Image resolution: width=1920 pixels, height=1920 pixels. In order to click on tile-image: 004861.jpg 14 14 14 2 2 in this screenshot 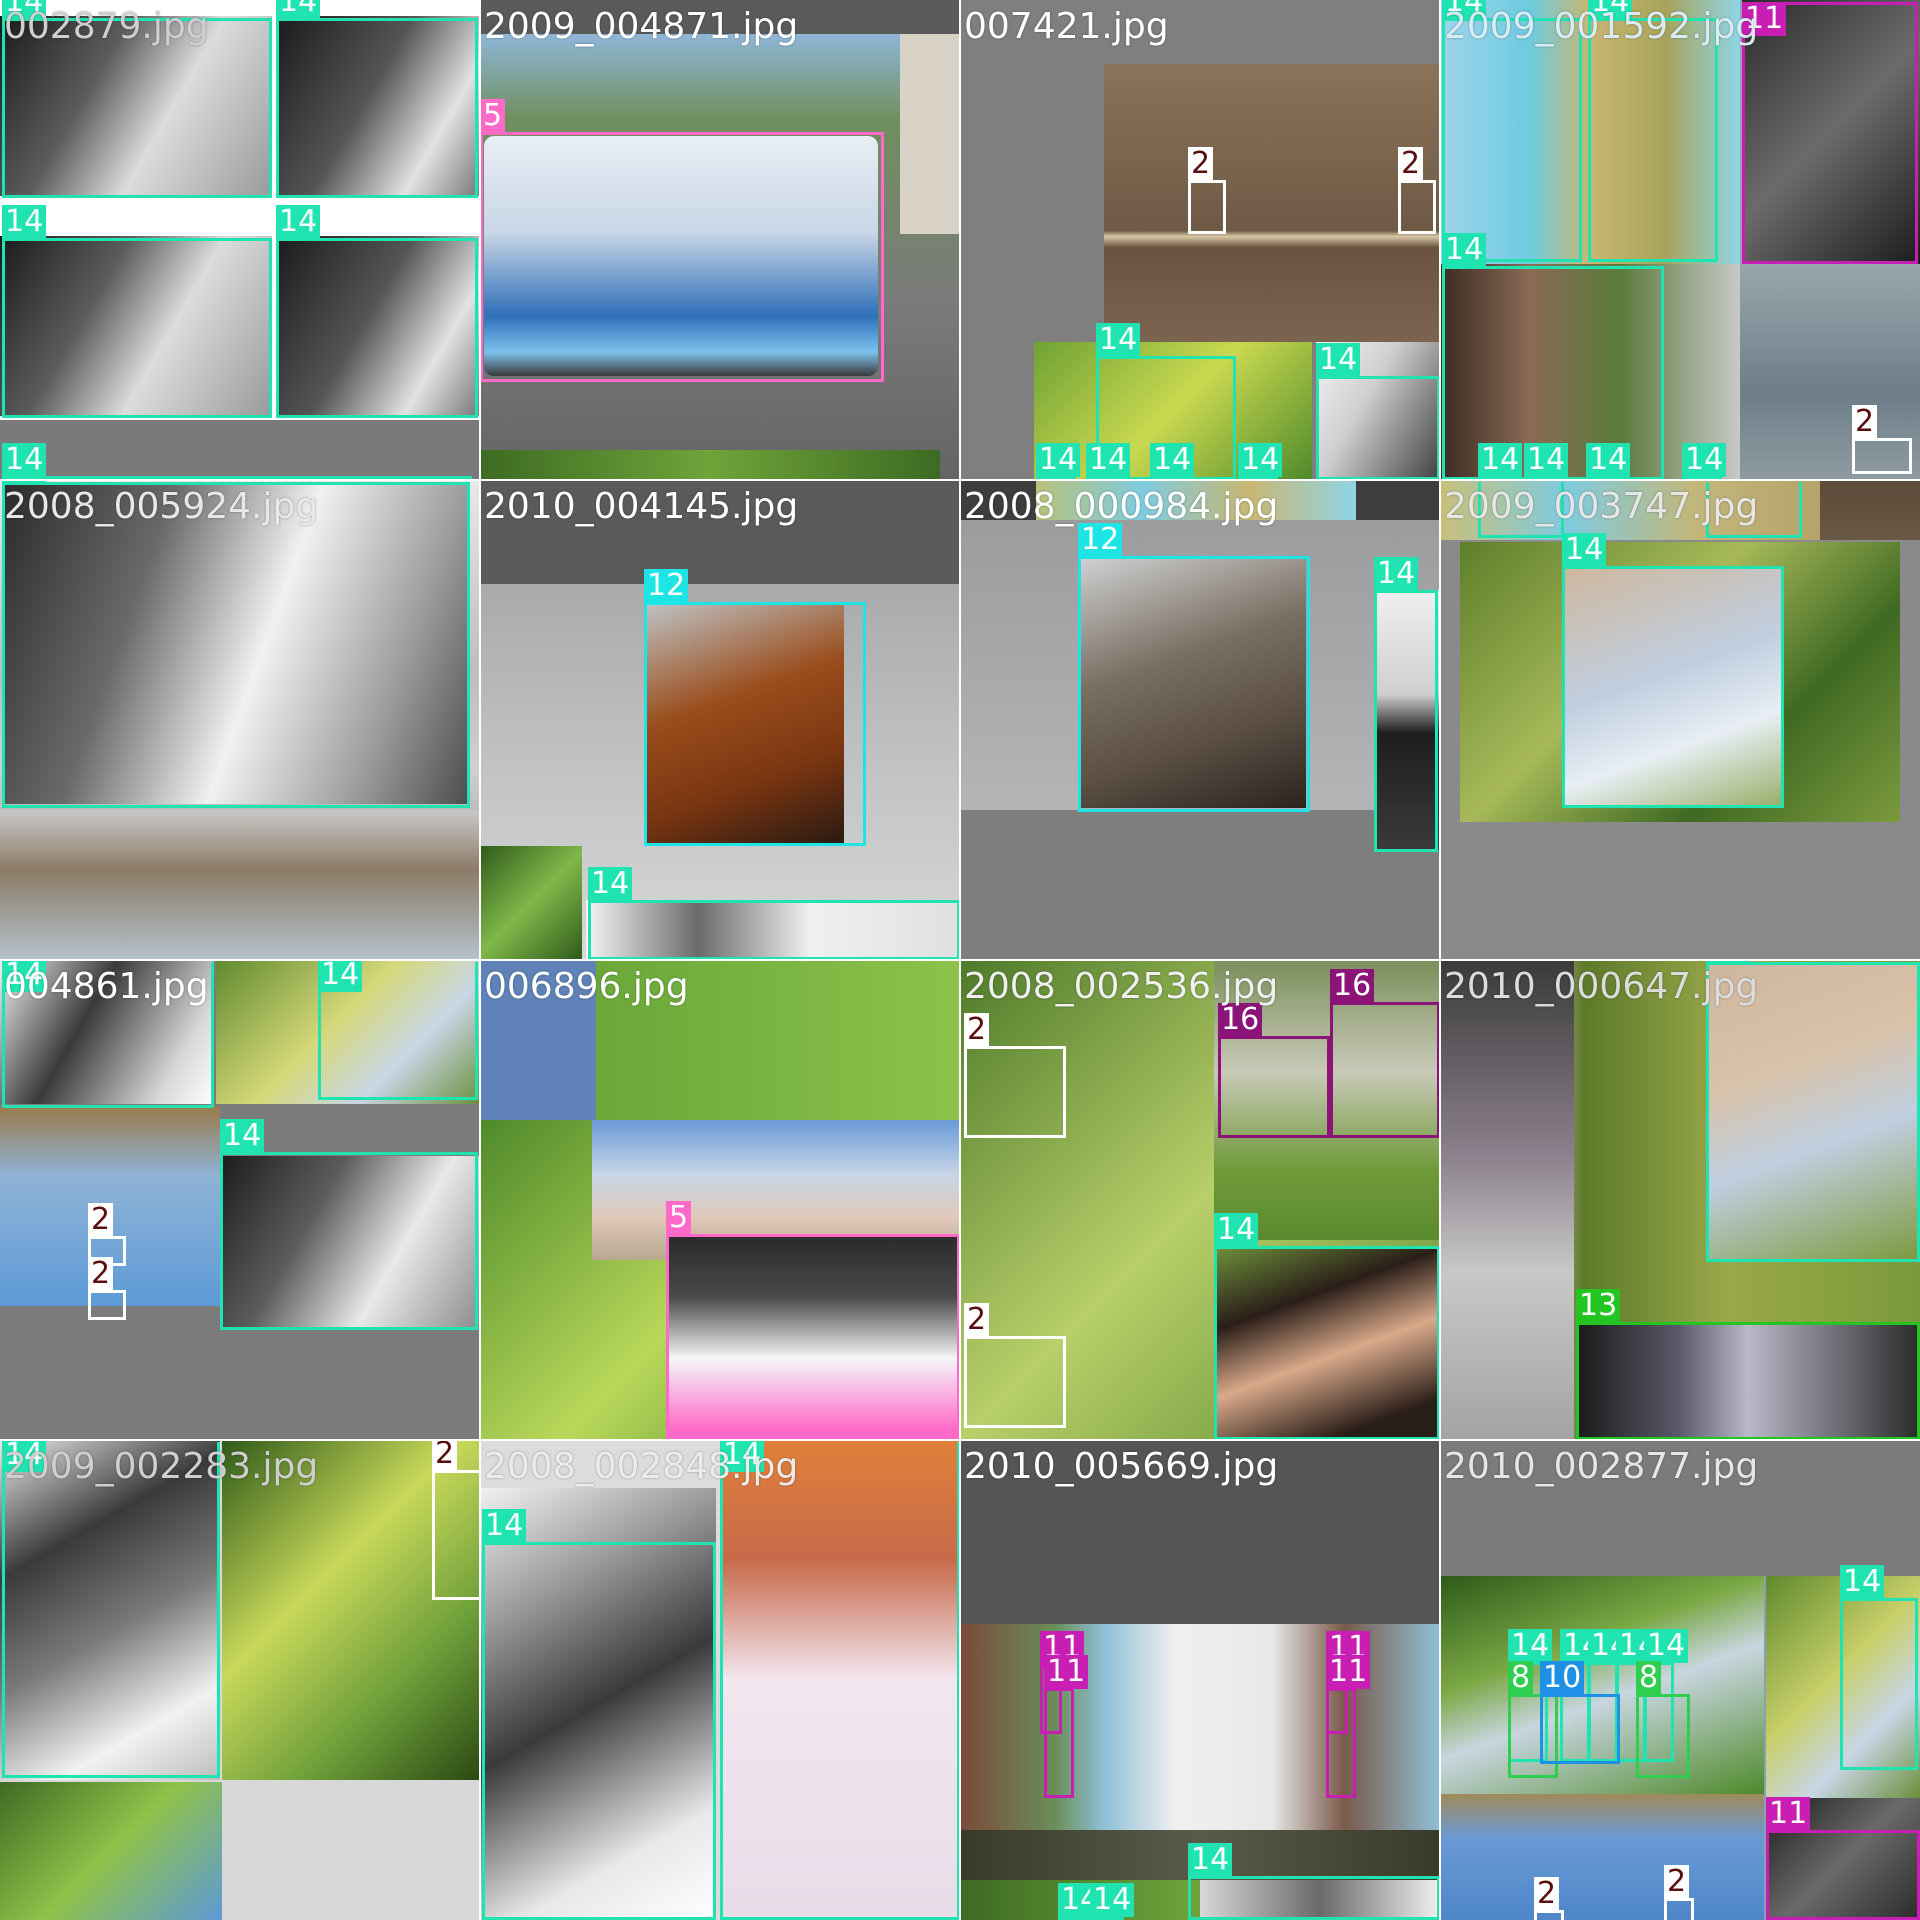, I will do `click(240, 1200)`.